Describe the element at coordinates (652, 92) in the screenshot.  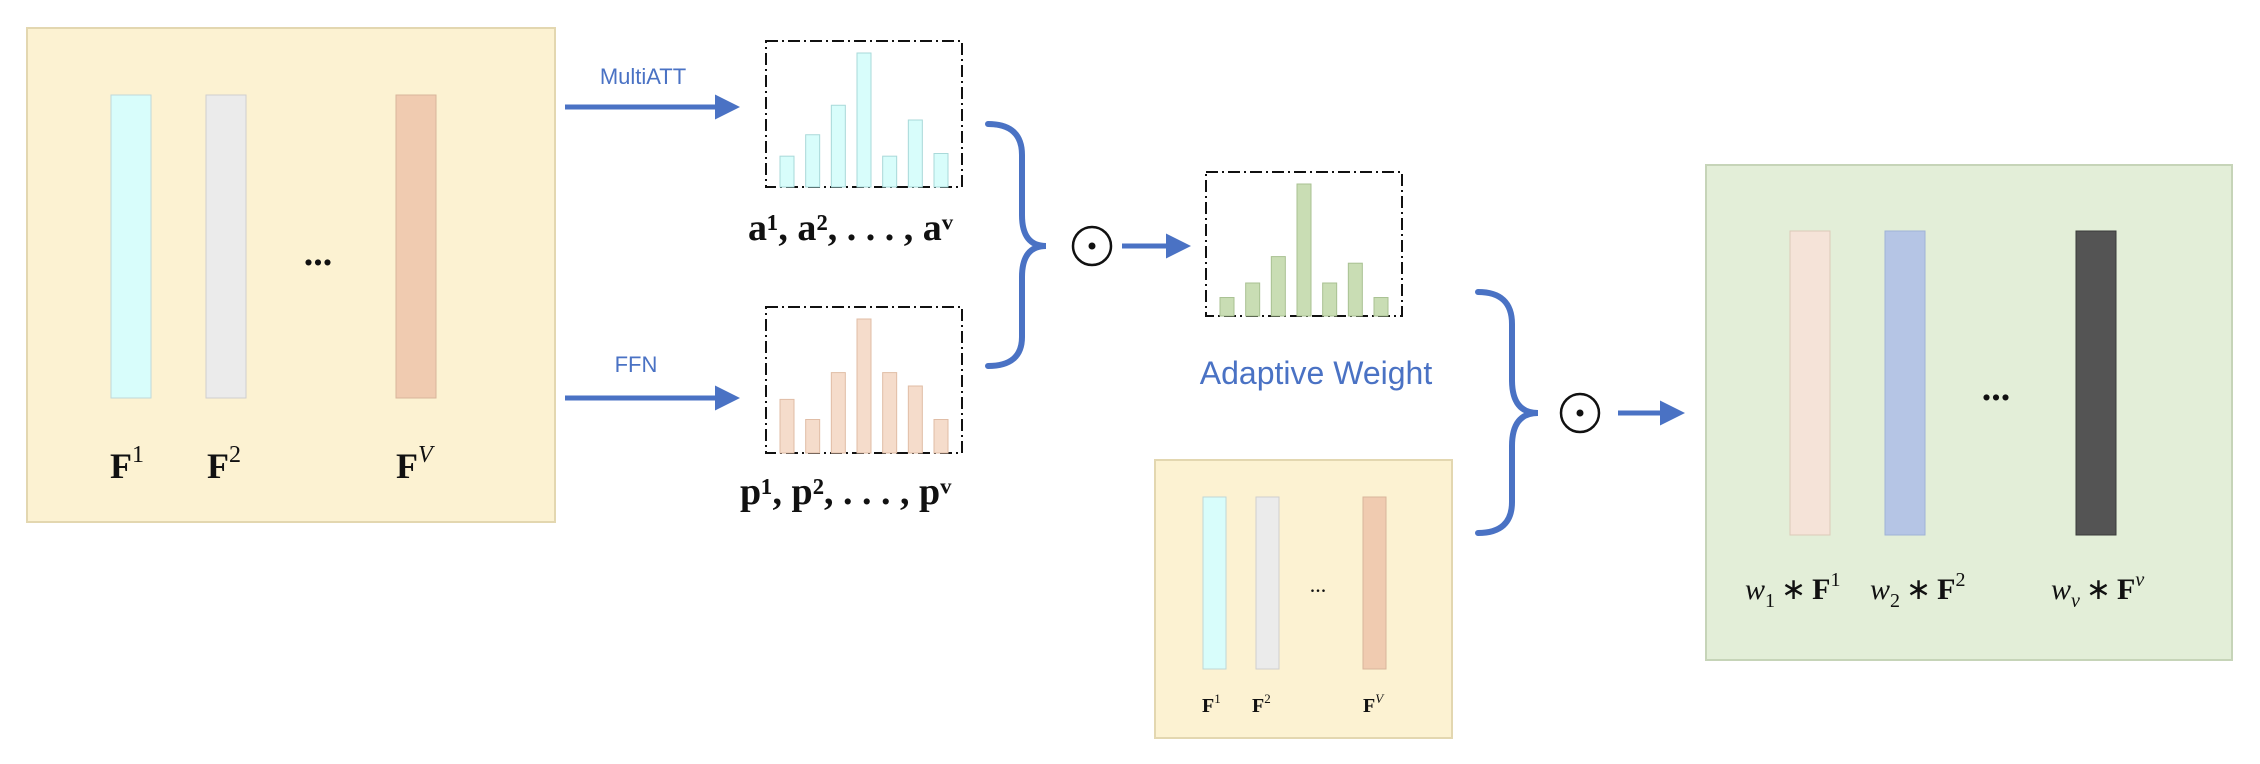
I see `multiatt-arrow: MultiATT` at that location.